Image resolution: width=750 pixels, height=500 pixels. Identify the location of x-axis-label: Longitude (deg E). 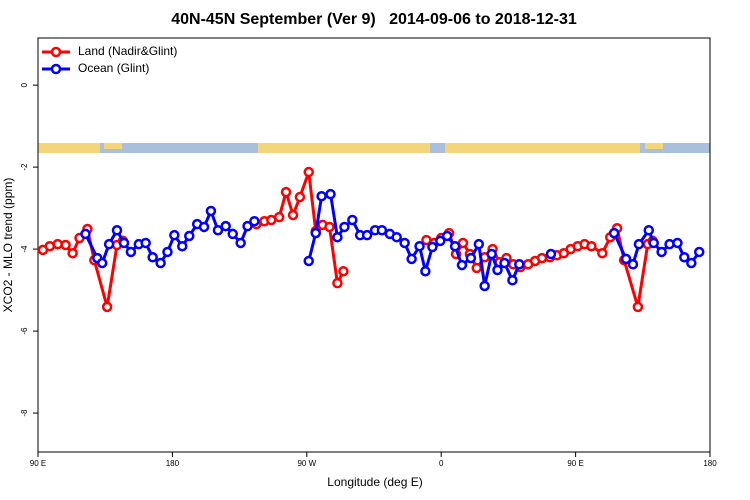
(374, 482).